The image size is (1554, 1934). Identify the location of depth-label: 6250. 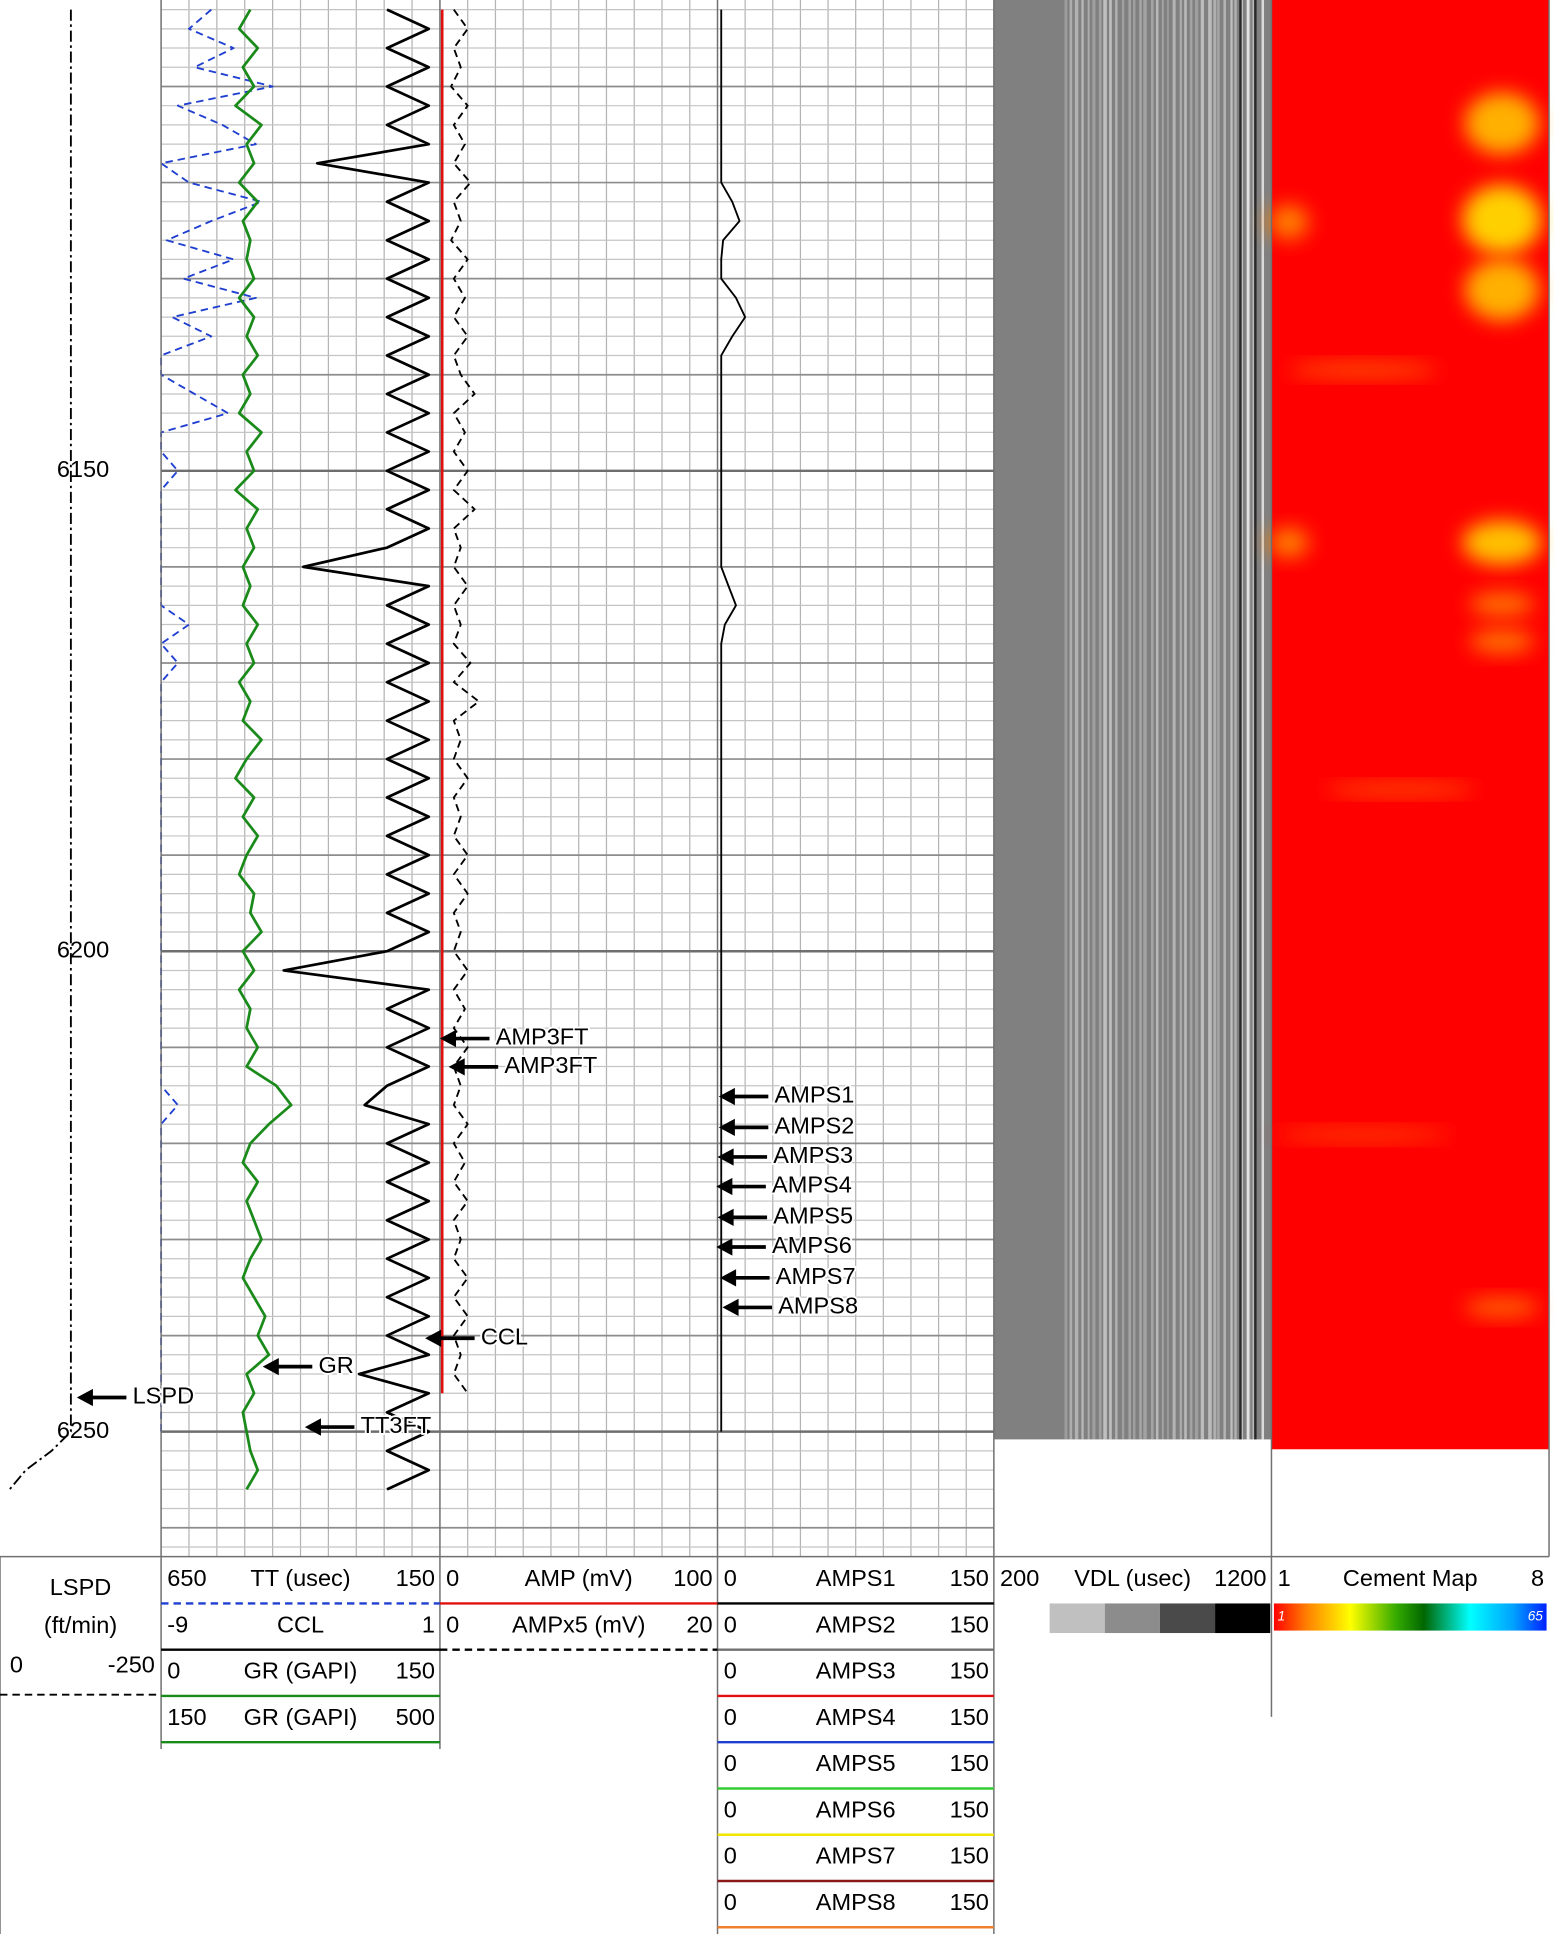
(83, 1430).